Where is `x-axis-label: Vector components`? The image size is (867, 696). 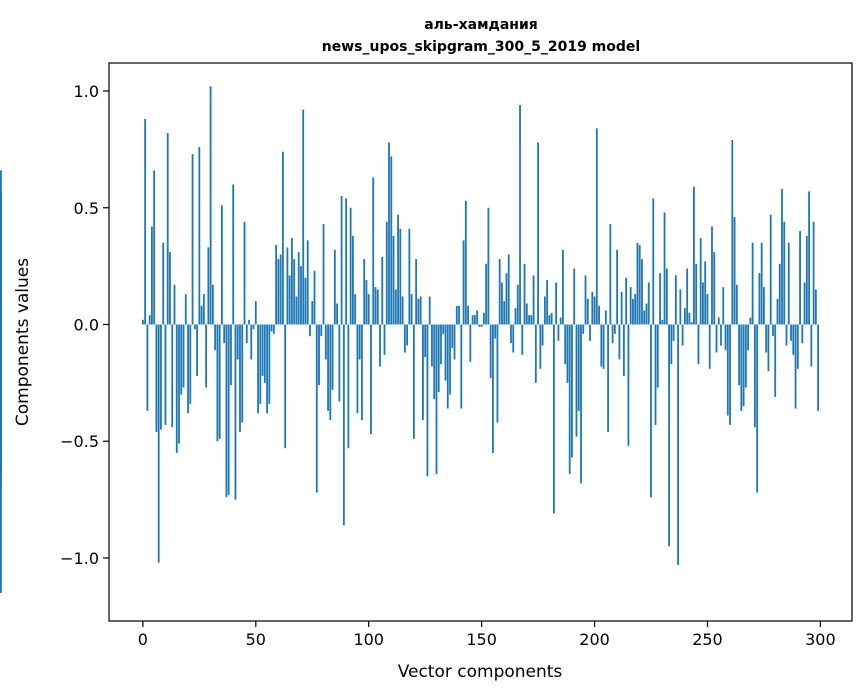 x-axis-label: Vector components is located at coordinates (480, 672).